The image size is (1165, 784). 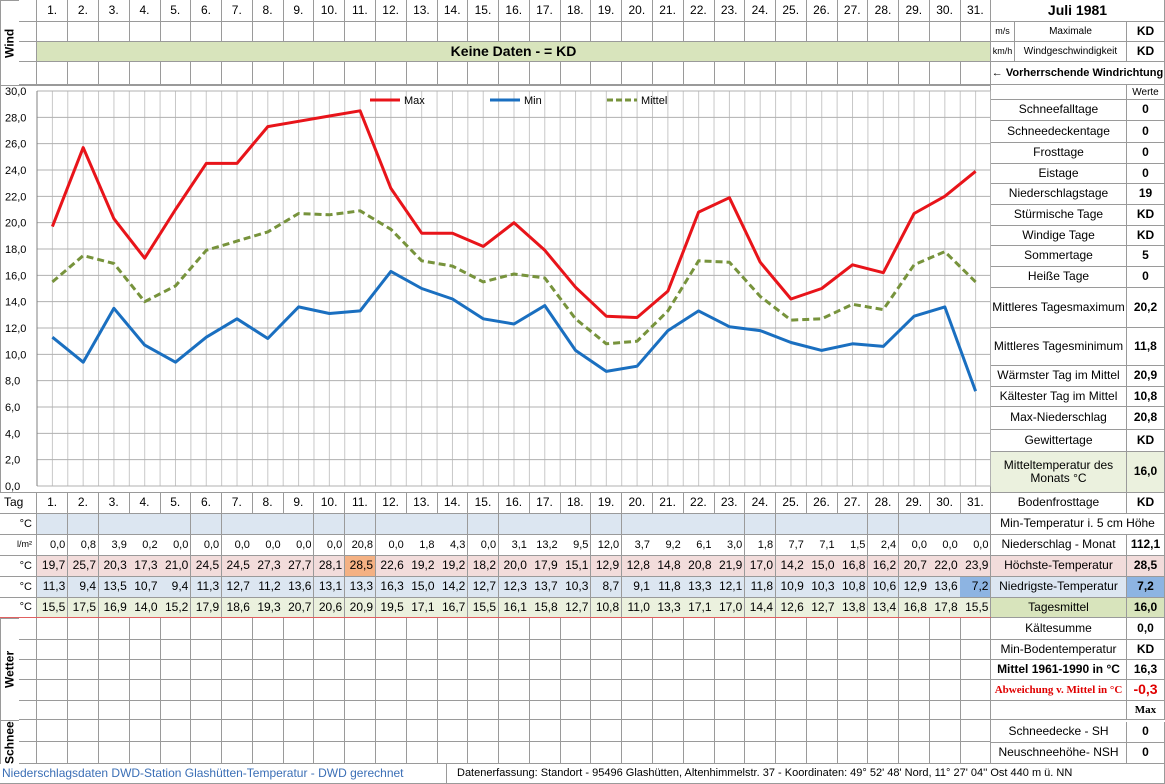 I want to click on panel-label: Sommertage, so click(x=1059, y=256).